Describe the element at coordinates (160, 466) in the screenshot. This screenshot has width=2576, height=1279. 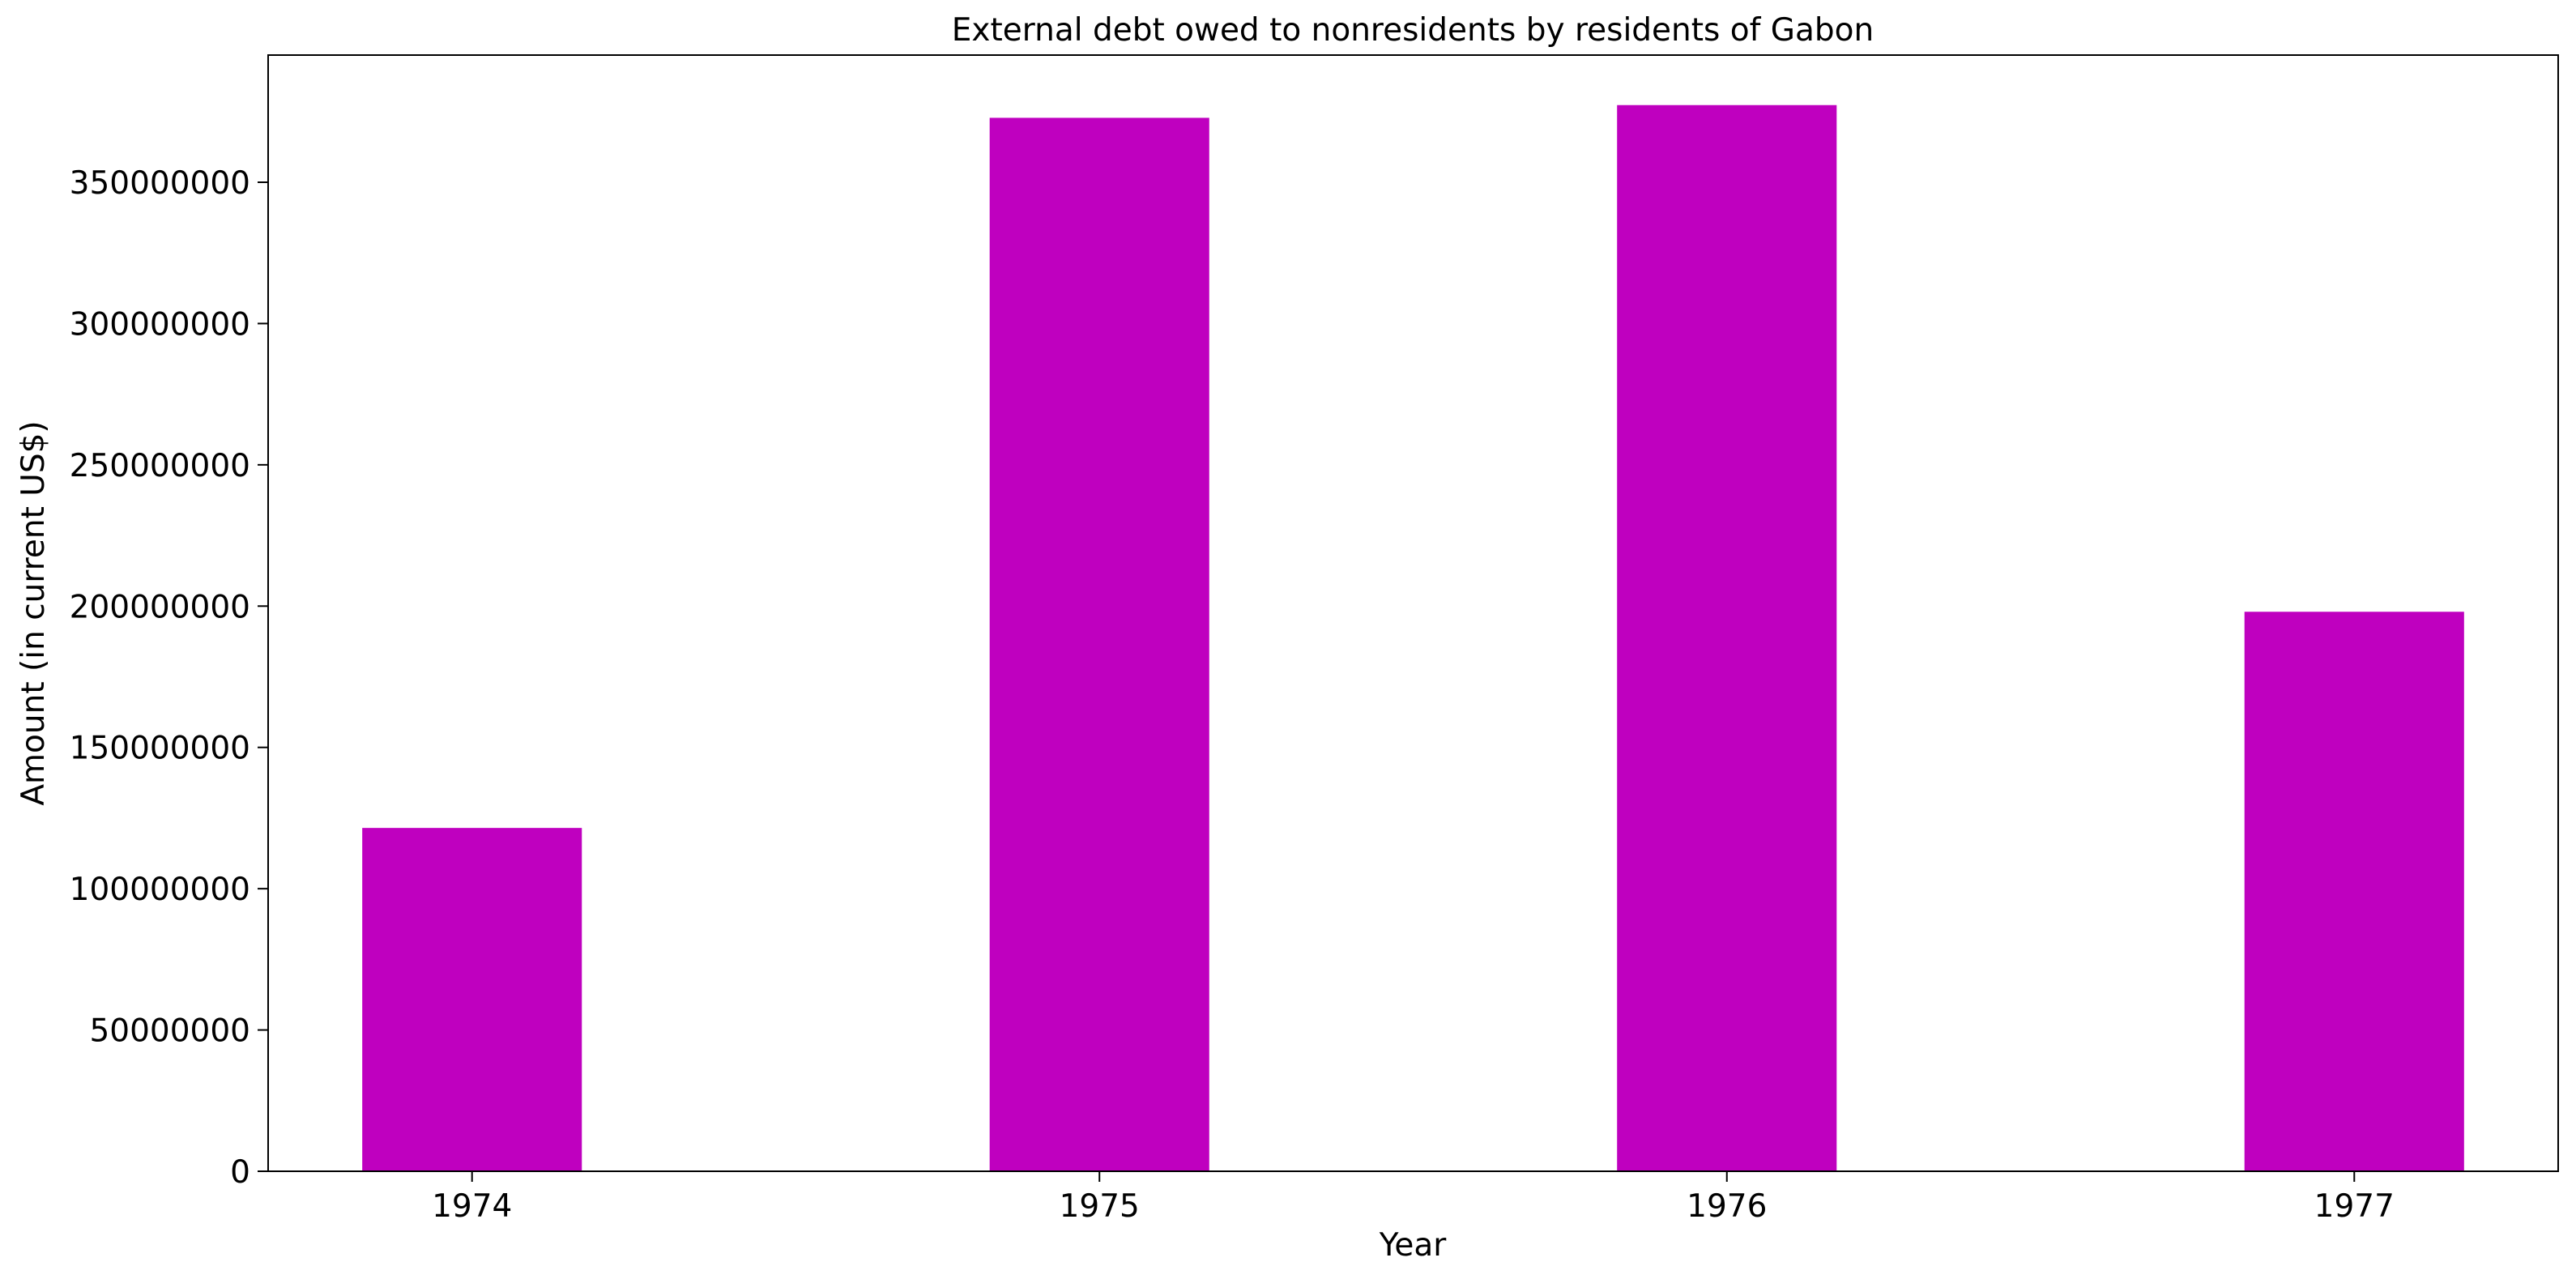
I see `y-tick-label: 250000000` at that location.